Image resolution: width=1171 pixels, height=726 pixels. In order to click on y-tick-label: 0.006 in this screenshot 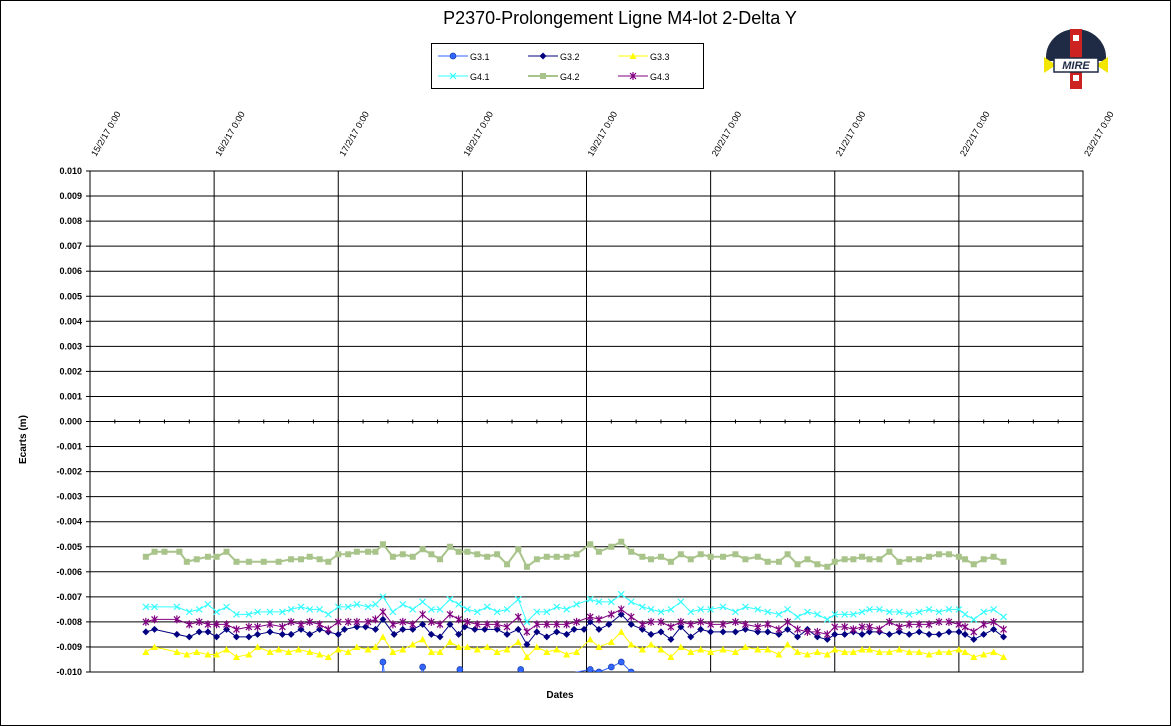, I will do `click(70, 271)`.